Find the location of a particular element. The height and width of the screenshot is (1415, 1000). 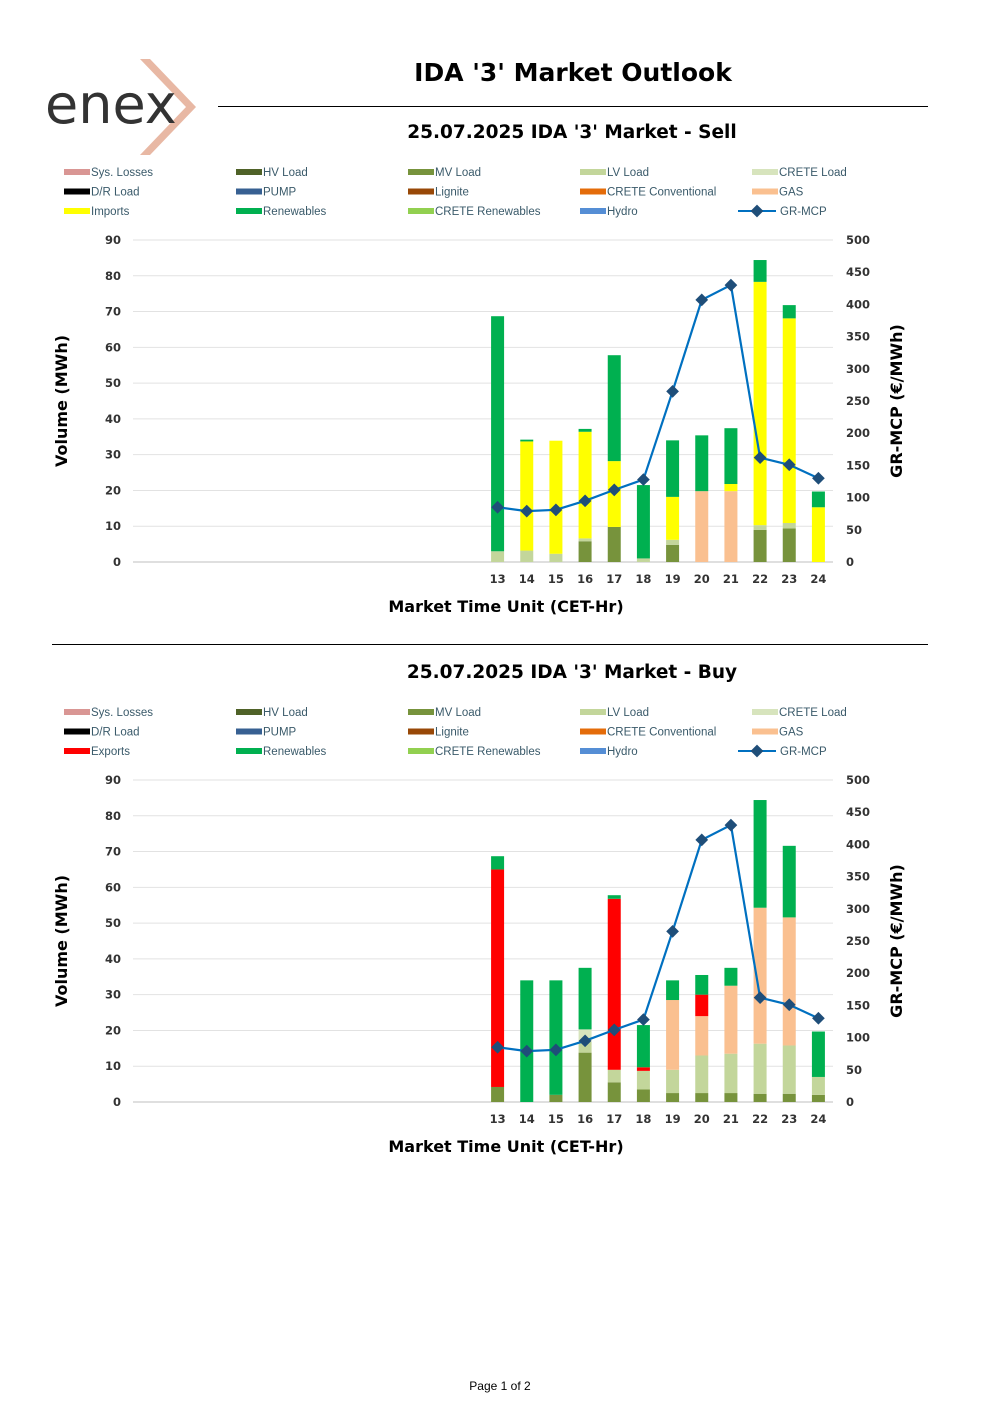

legend-item-pump: PUMP is located at coordinates (266, 733).